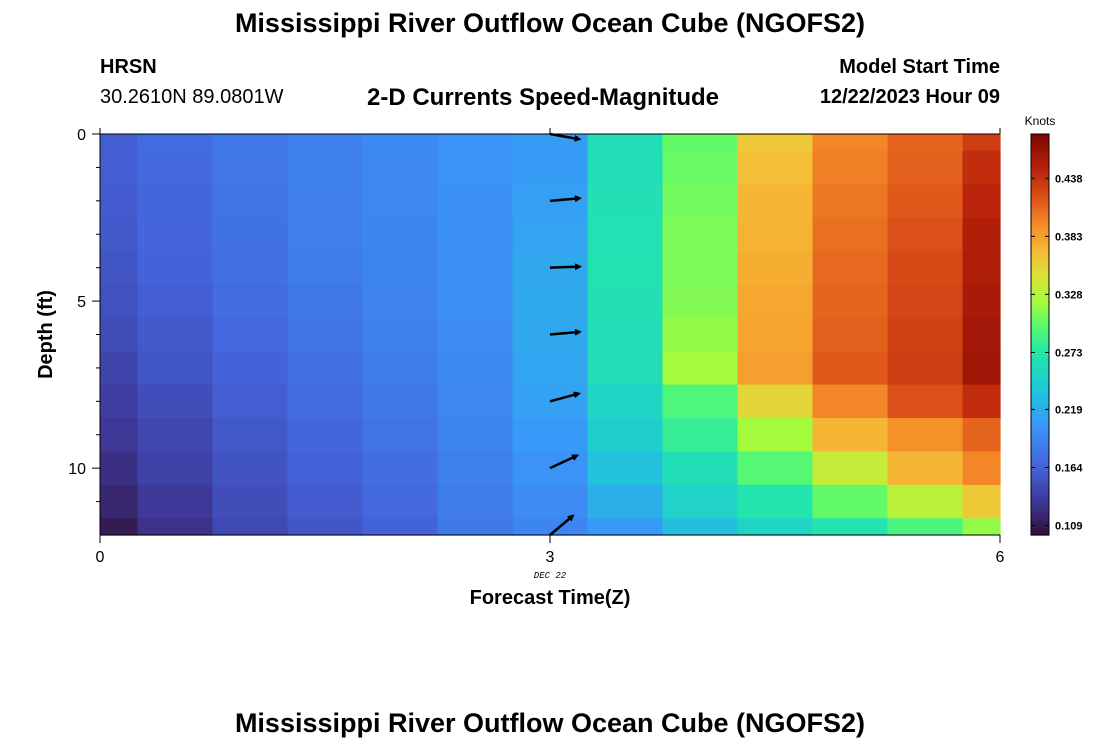 The height and width of the screenshot is (750, 1100). I want to click on colorbar-tick-label: 0.164, so click(1069, 468).